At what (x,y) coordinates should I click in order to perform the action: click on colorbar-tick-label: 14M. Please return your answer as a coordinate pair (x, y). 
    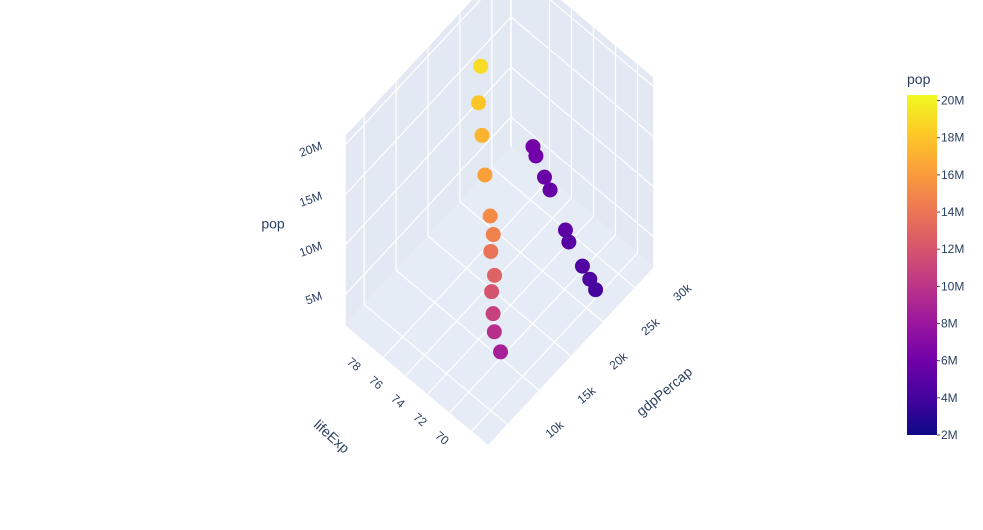
    Looking at the image, I should click on (952, 212).